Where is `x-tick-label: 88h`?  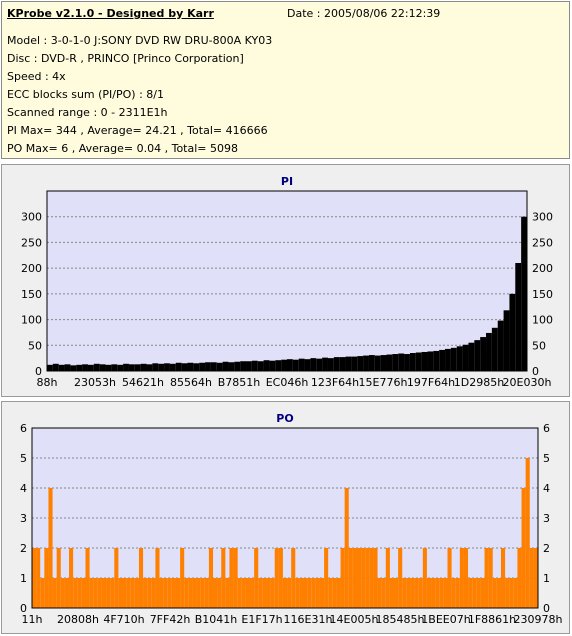 x-tick-label: 88h is located at coordinates (47, 382).